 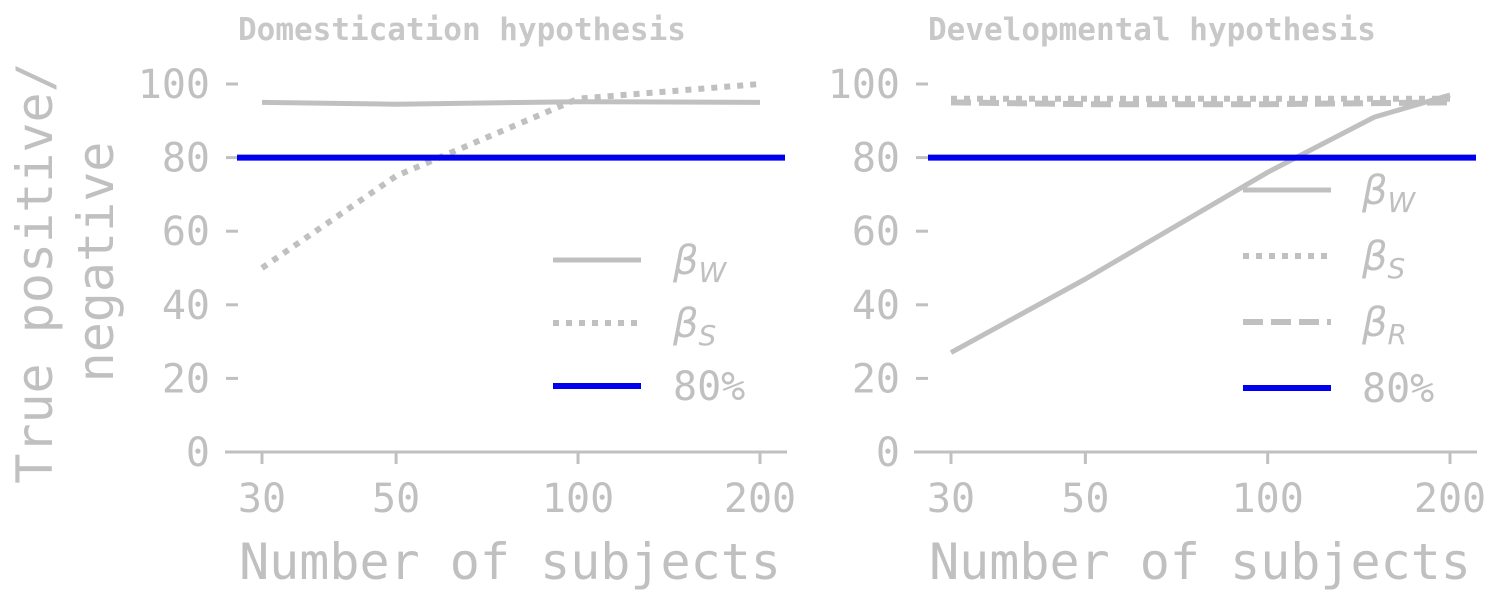 I want to click on legend-label-subscript: R, so click(x=1397, y=334).